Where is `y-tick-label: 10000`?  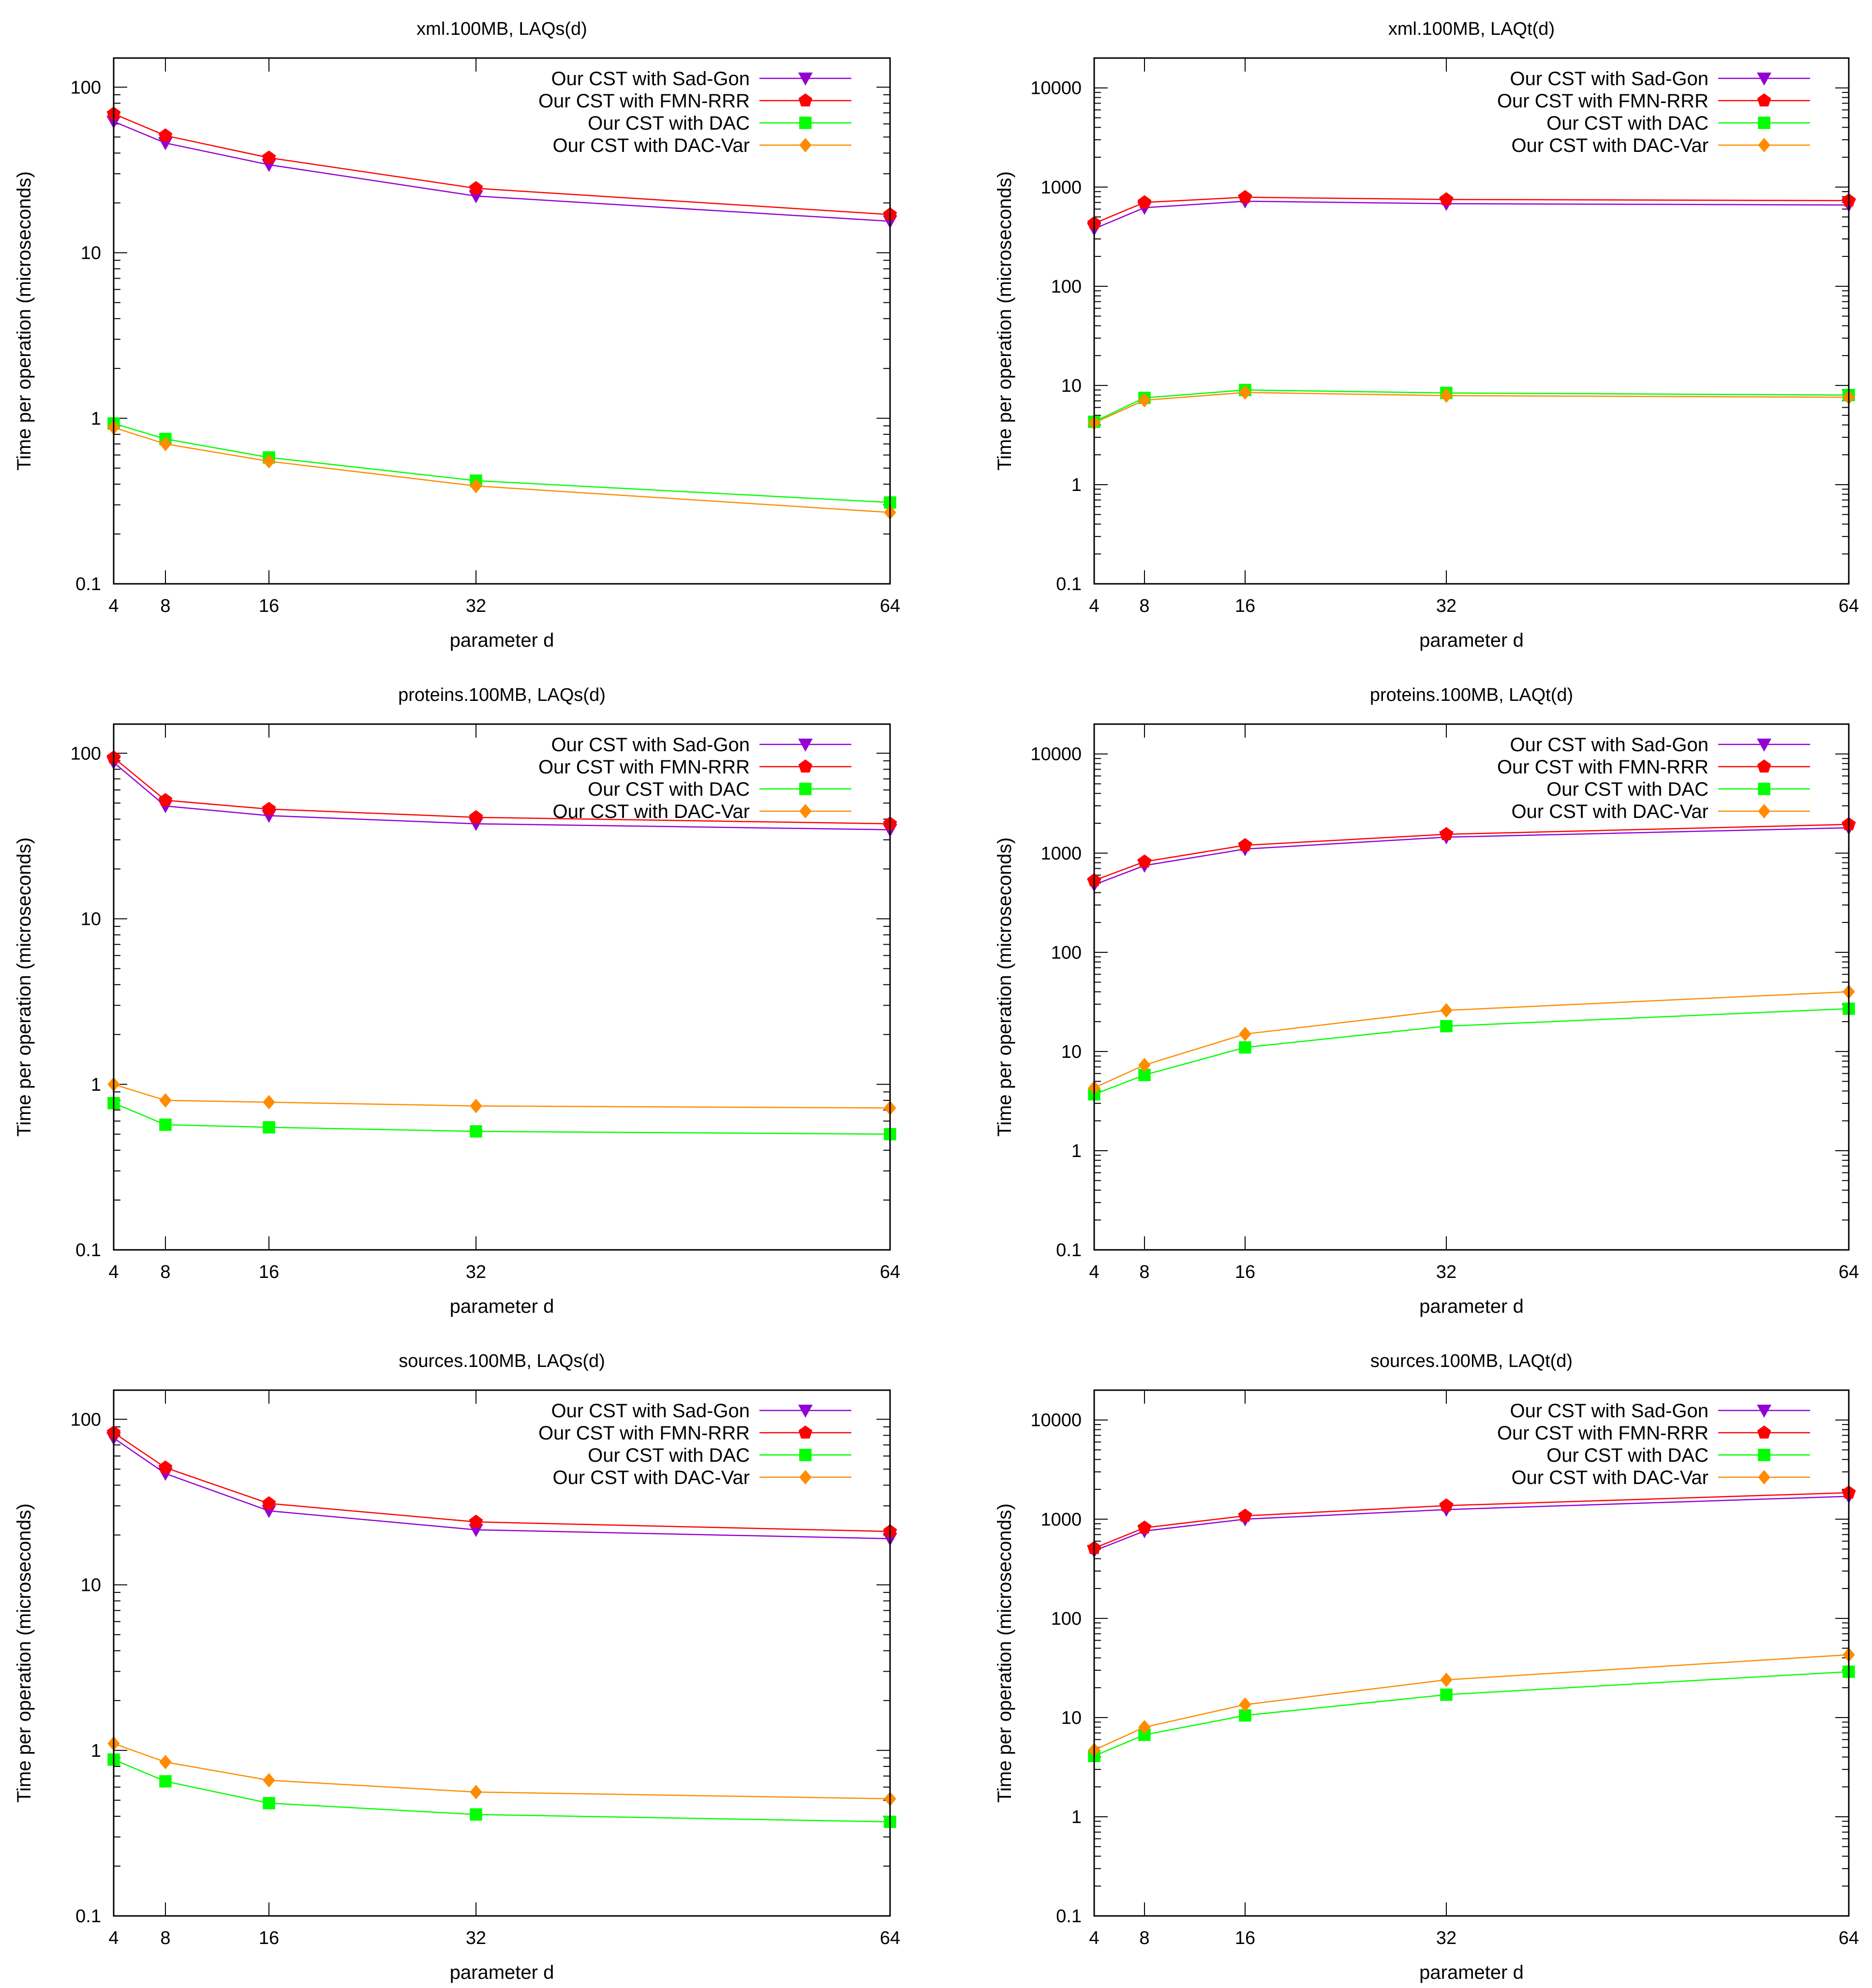 y-tick-label: 10000 is located at coordinates (1056, 1420).